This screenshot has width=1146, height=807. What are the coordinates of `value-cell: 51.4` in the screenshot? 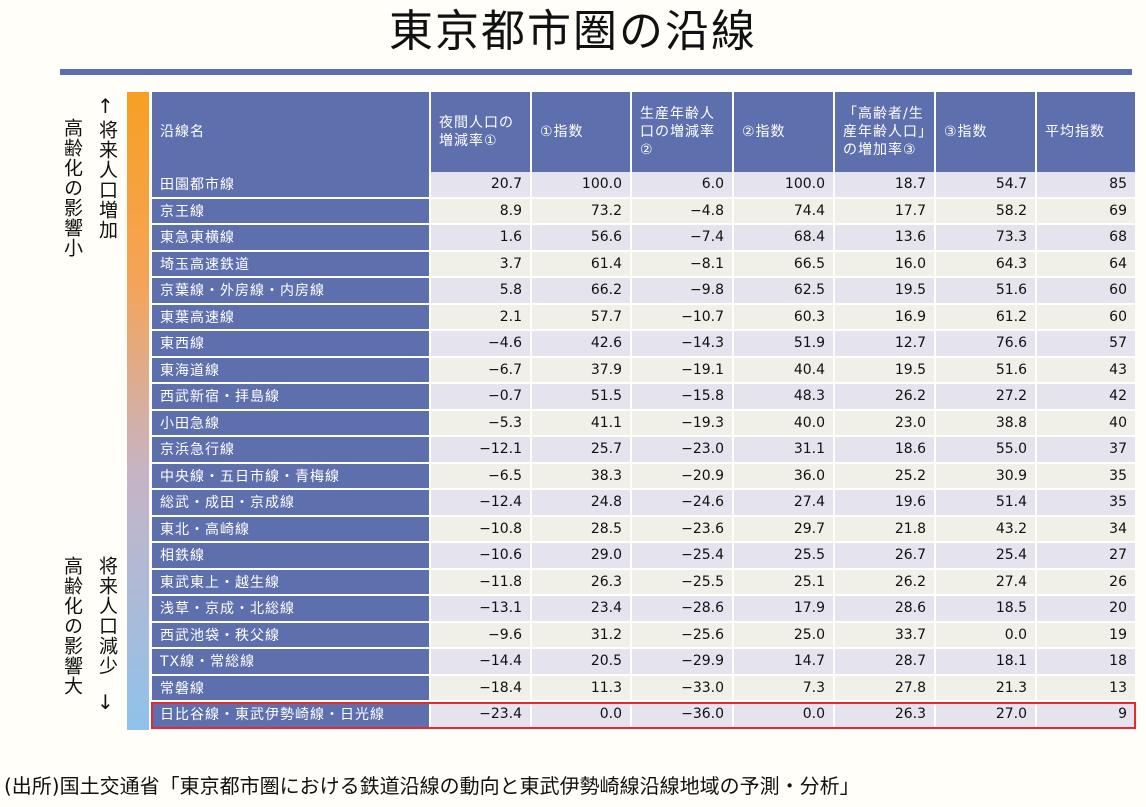 It's located at (986, 503).